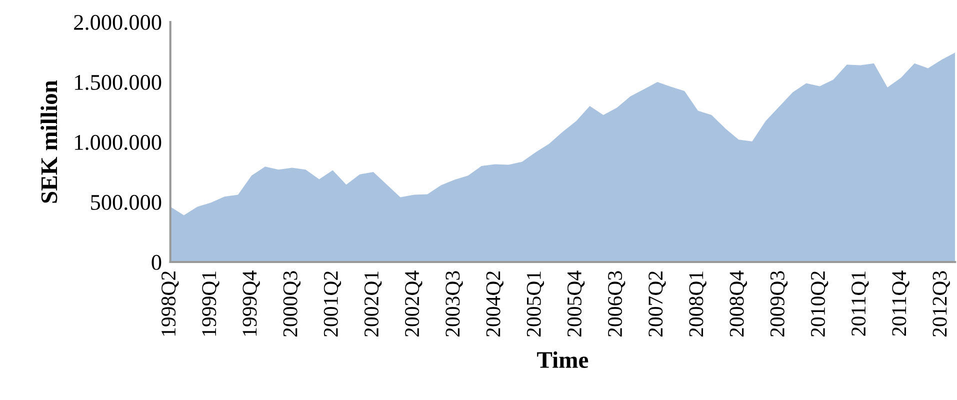  Describe the element at coordinates (617, 304) in the screenshot. I see `x-tick-label: 2006Q3` at that location.